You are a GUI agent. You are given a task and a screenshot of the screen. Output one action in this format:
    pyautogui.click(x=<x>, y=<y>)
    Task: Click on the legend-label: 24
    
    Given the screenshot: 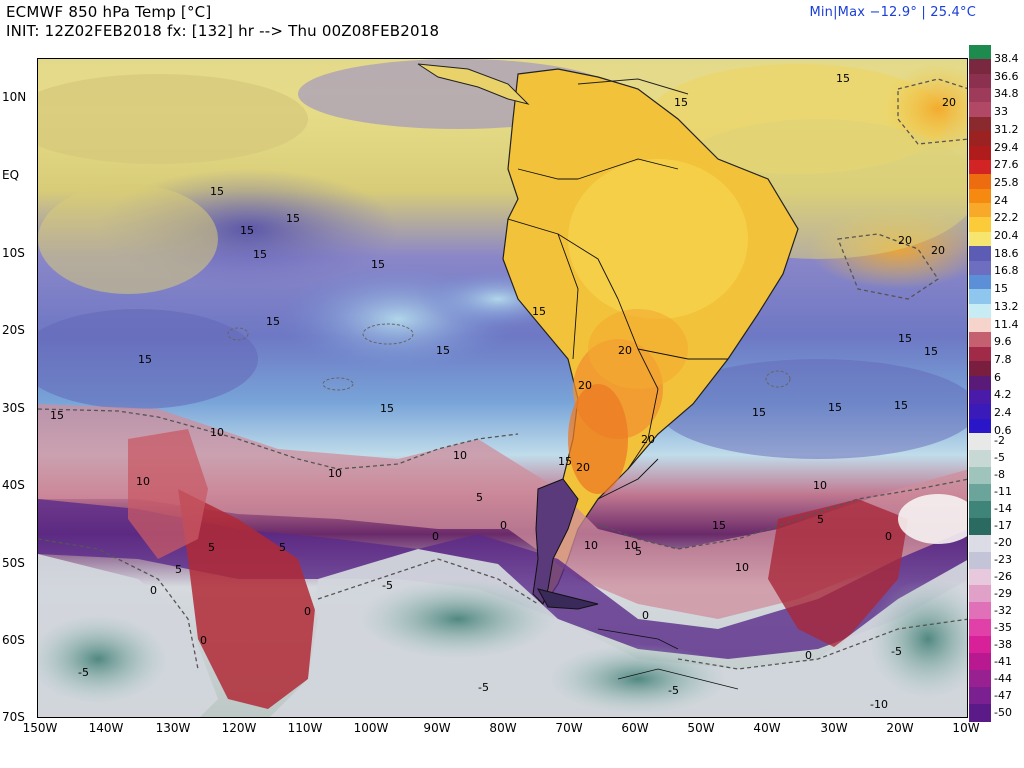 What is the action you would take?
    pyautogui.click(x=1001, y=200)
    